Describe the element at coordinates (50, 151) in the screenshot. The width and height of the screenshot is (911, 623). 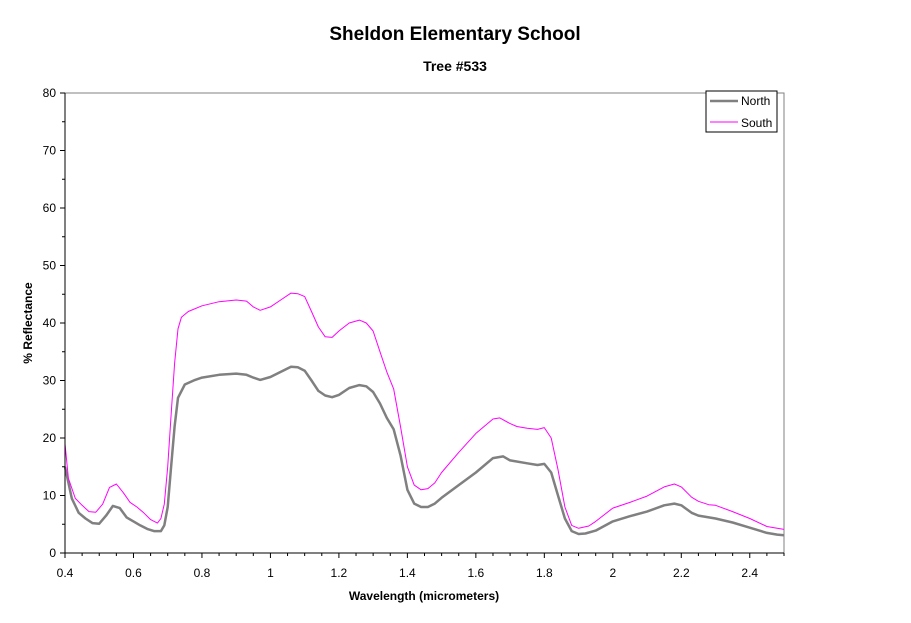
I see `y-tick-label: 70` at that location.